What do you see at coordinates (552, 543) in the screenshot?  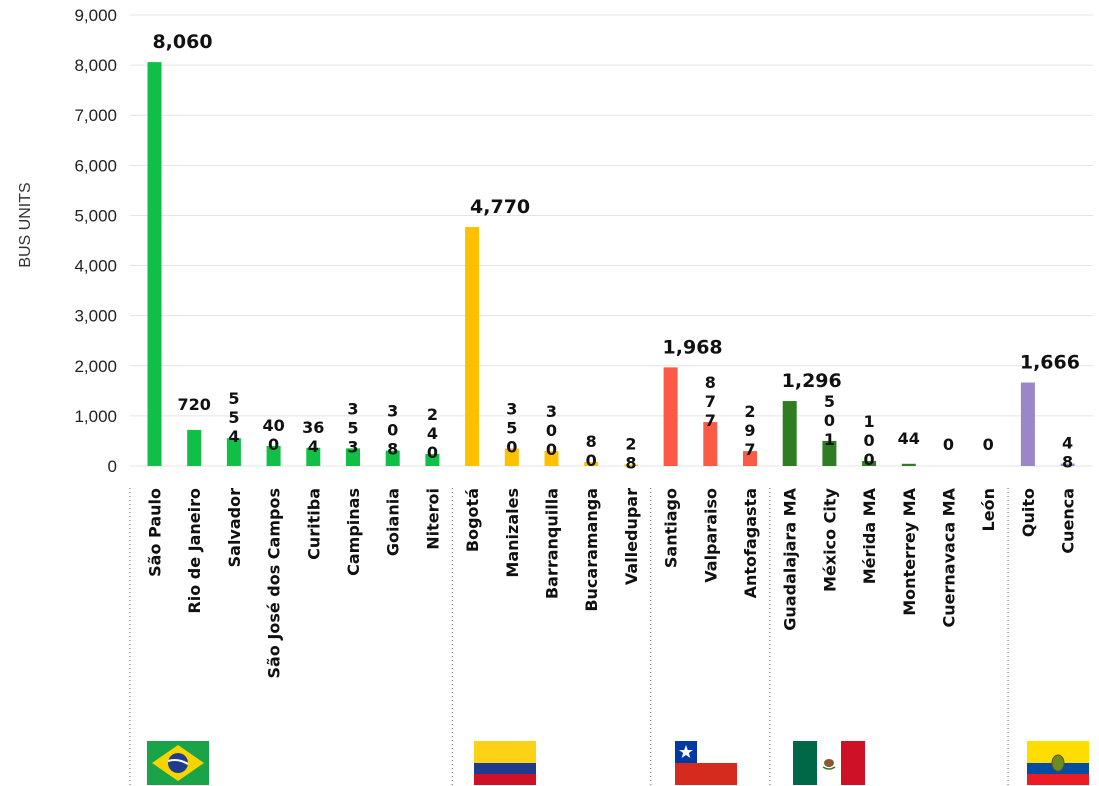 I see `category-label: Barranquilla` at bounding box center [552, 543].